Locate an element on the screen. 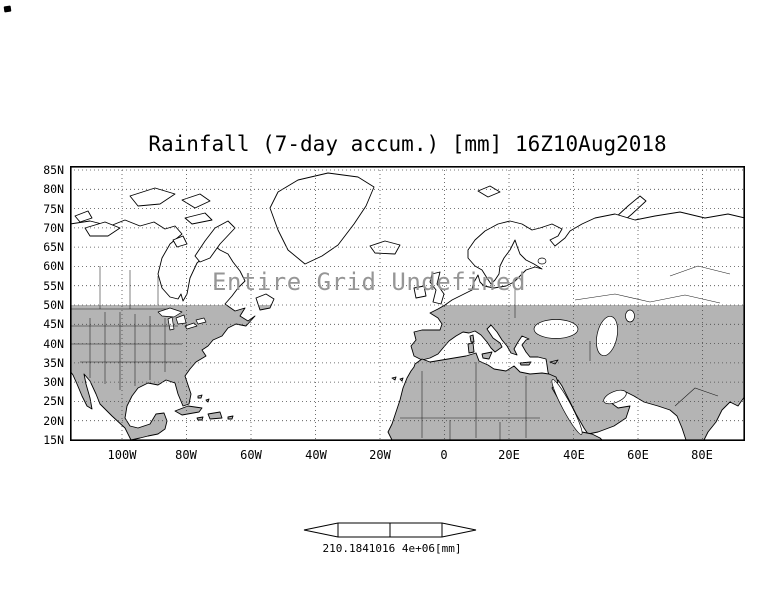  aral-sea is located at coordinates (630, 316).